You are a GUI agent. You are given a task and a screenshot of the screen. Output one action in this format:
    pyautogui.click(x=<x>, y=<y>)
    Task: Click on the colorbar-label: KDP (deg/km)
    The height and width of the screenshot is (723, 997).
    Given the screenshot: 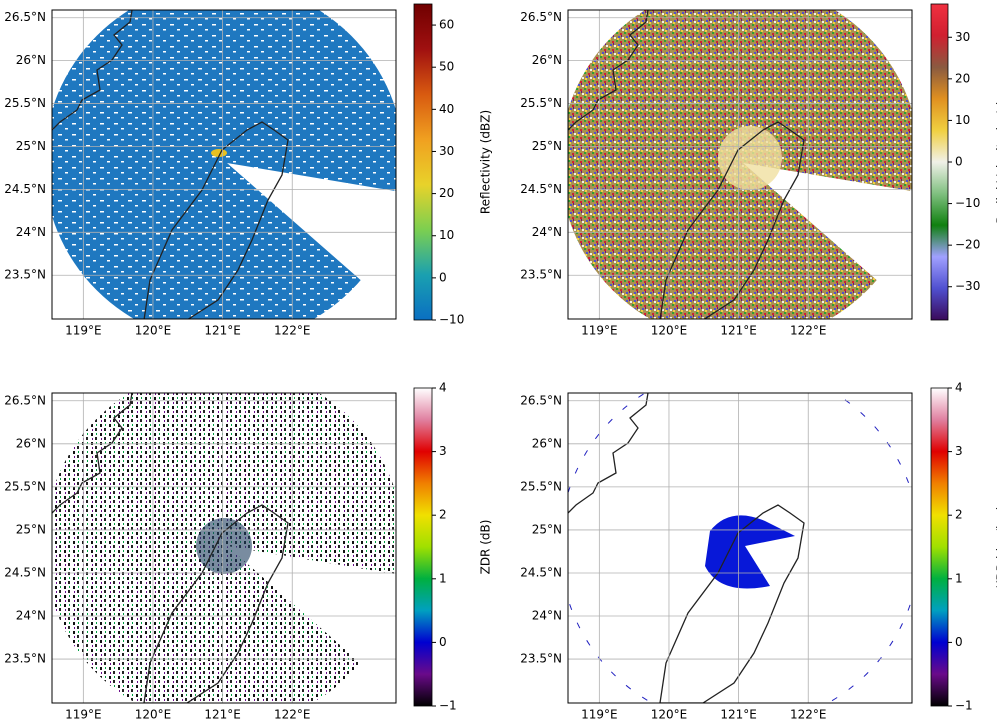 What is the action you would take?
    pyautogui.click(x=996, y=547)
    